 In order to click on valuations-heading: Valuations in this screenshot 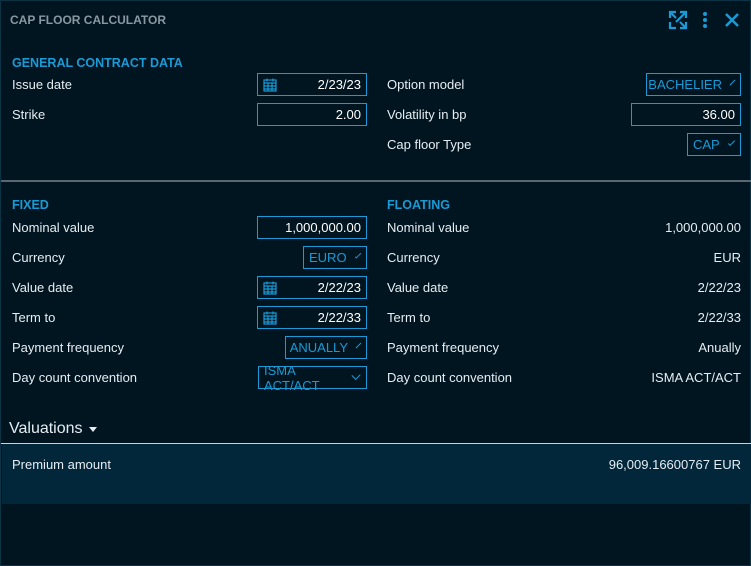, I will do `click(46, 428)`.